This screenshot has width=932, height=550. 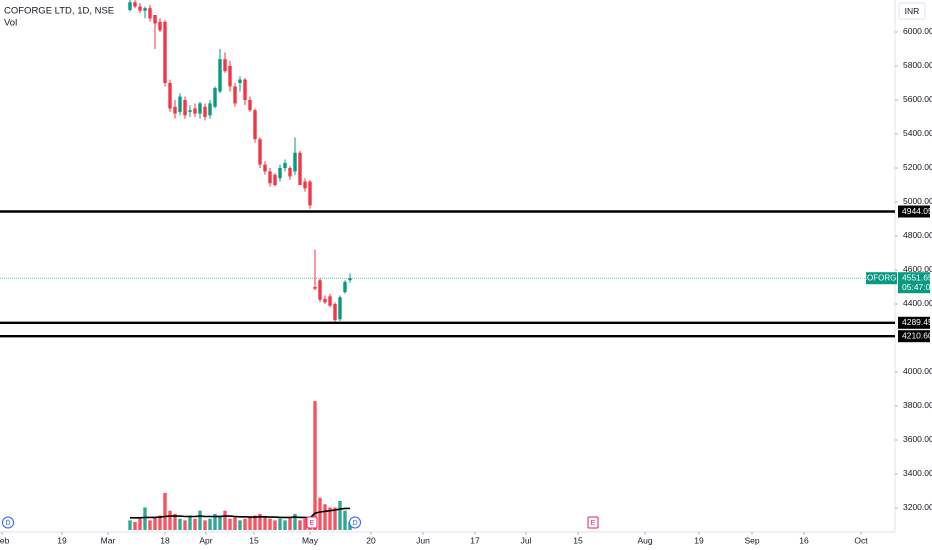 I want to click on y-tick-label: 5000.00, so click(x=917, y=201).